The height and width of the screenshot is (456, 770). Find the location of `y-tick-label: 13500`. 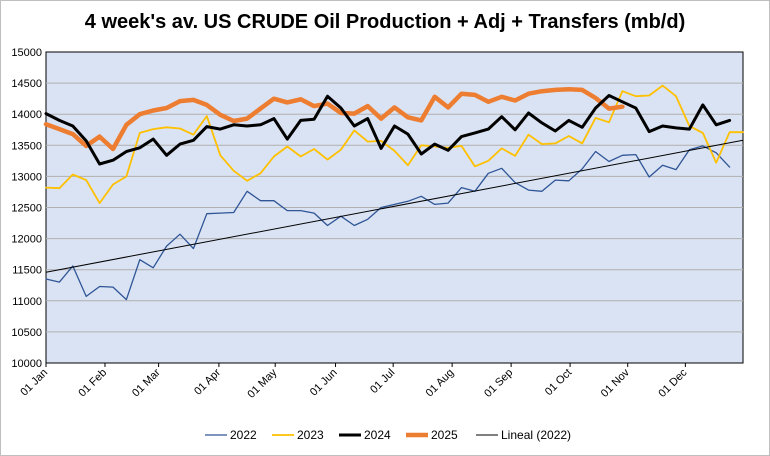

y-tick-label: 13500 is located at coordinates (26, 146).